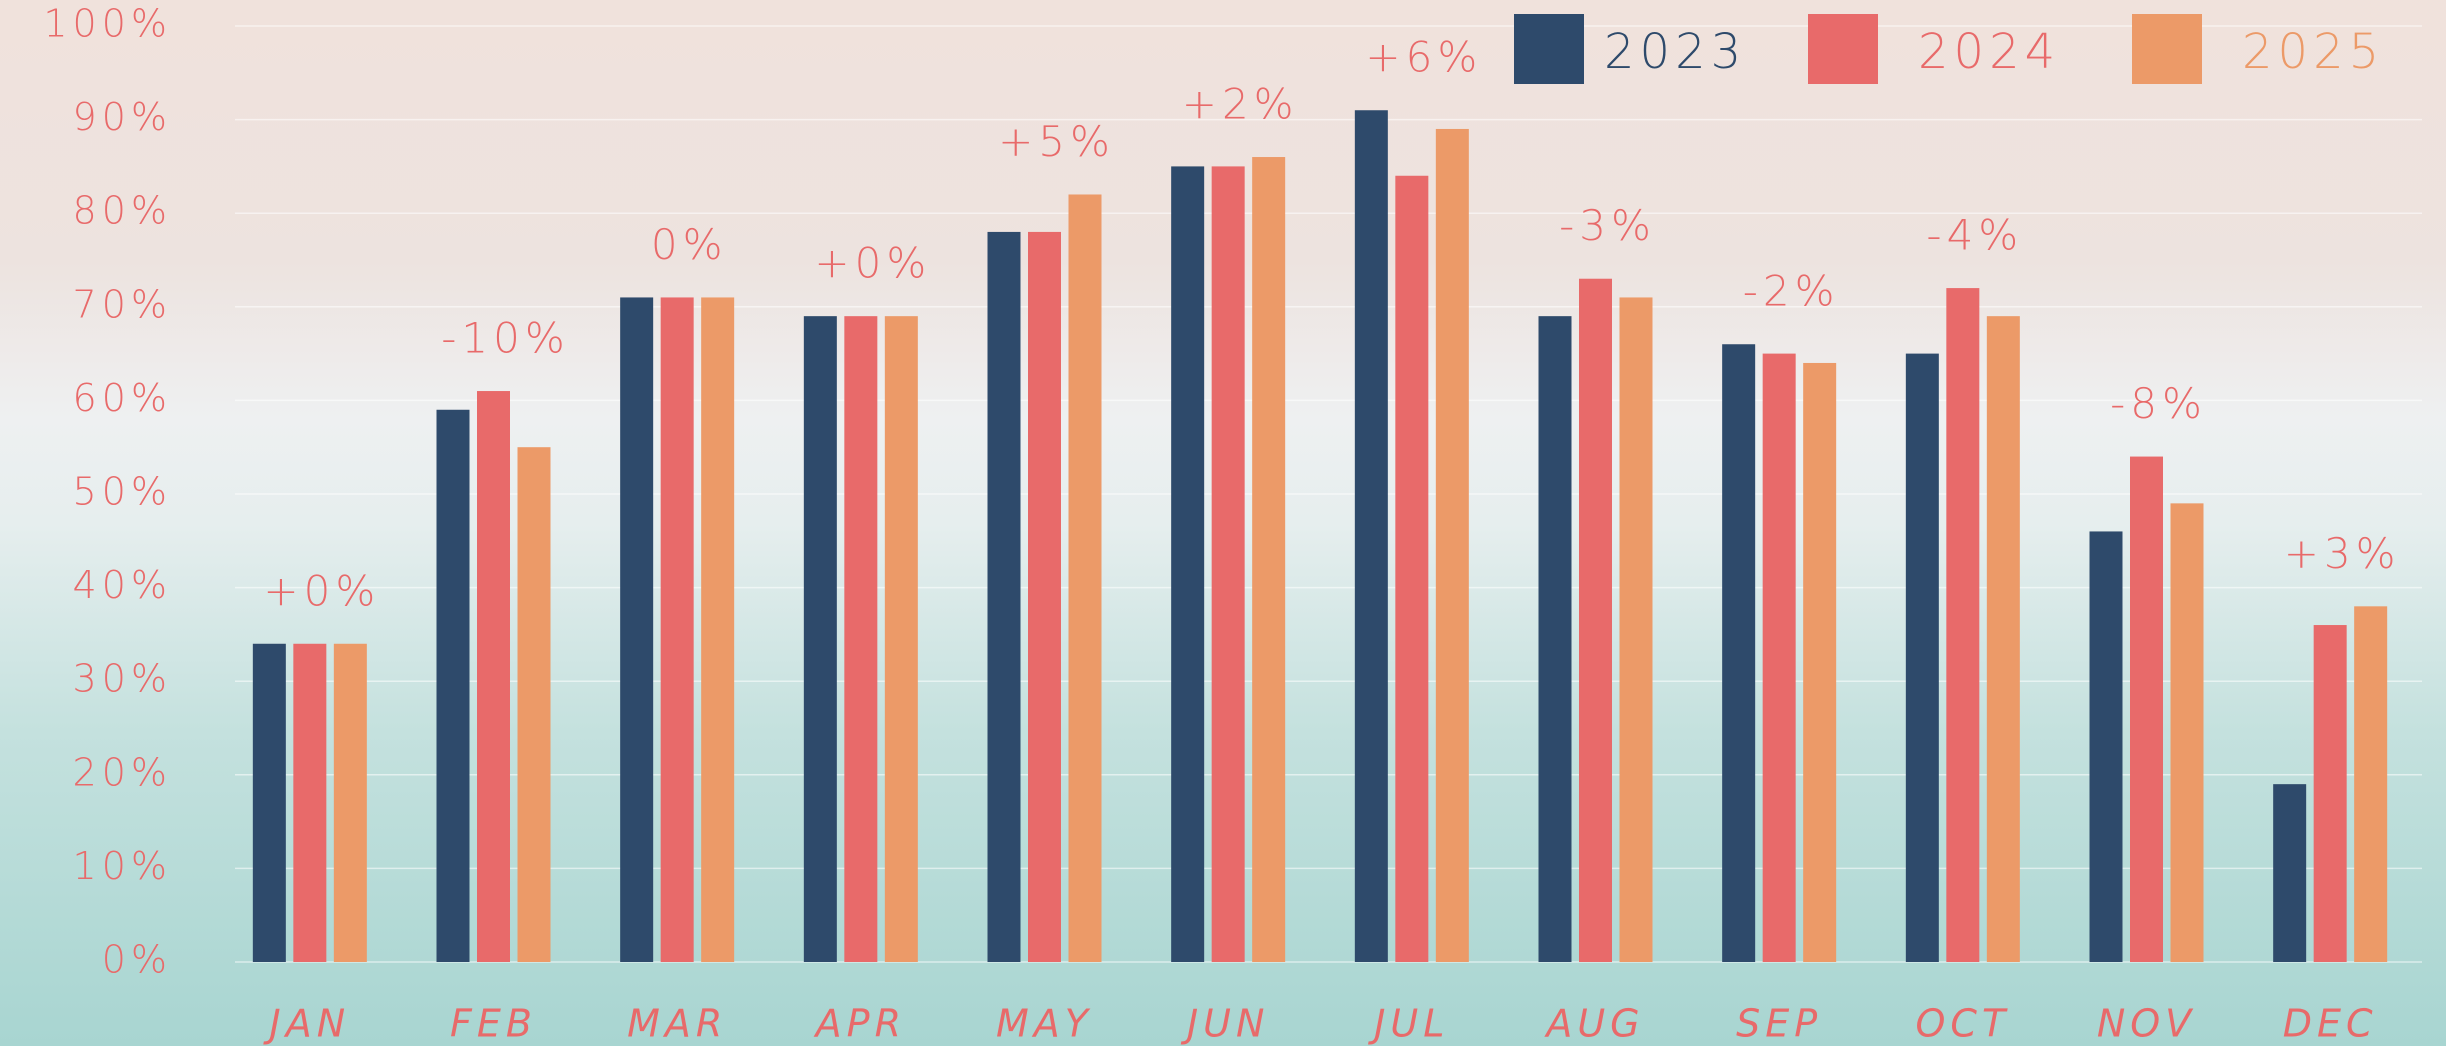 The image size is (2446, 1046). What do you see at coordinates (1675, 52) in the screenshot?
I see `legend-label: 2023` at bounding box center [1675, 52].